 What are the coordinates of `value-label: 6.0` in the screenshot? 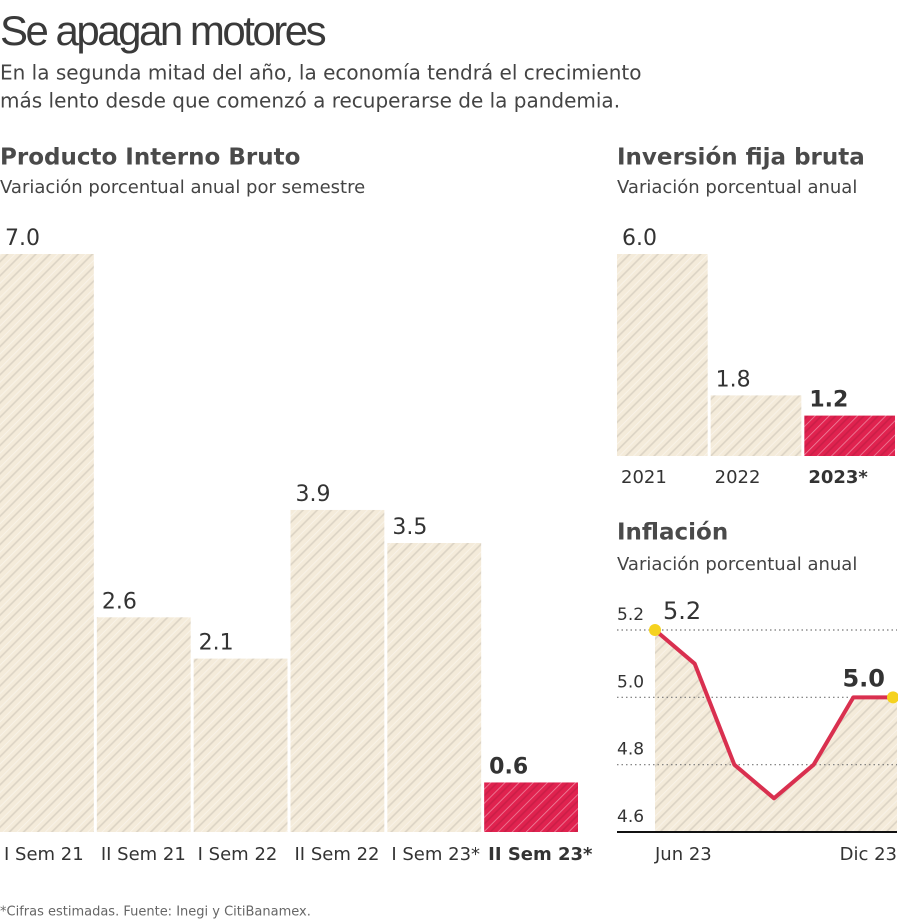 It's located at (639, 238).